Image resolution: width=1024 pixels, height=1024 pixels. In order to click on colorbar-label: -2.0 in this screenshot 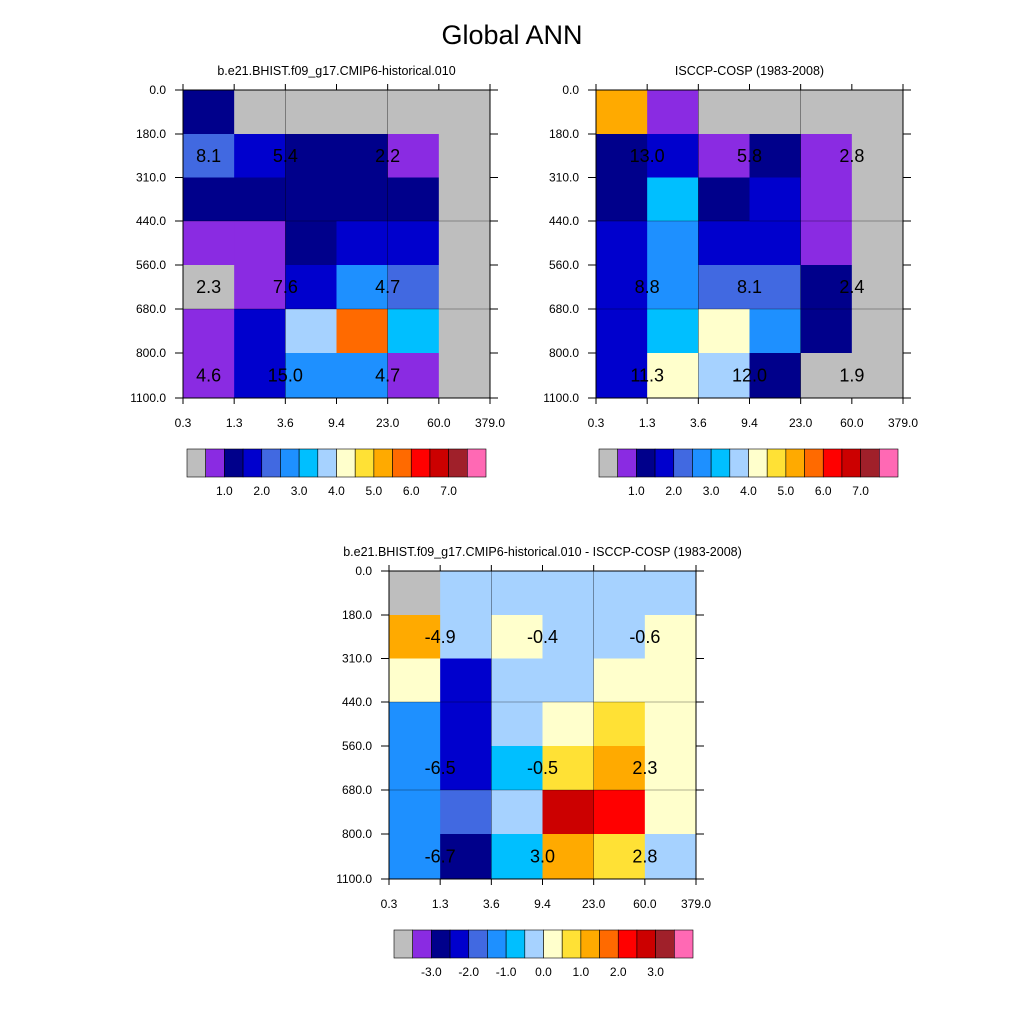, I will do `click(468, 972)`.